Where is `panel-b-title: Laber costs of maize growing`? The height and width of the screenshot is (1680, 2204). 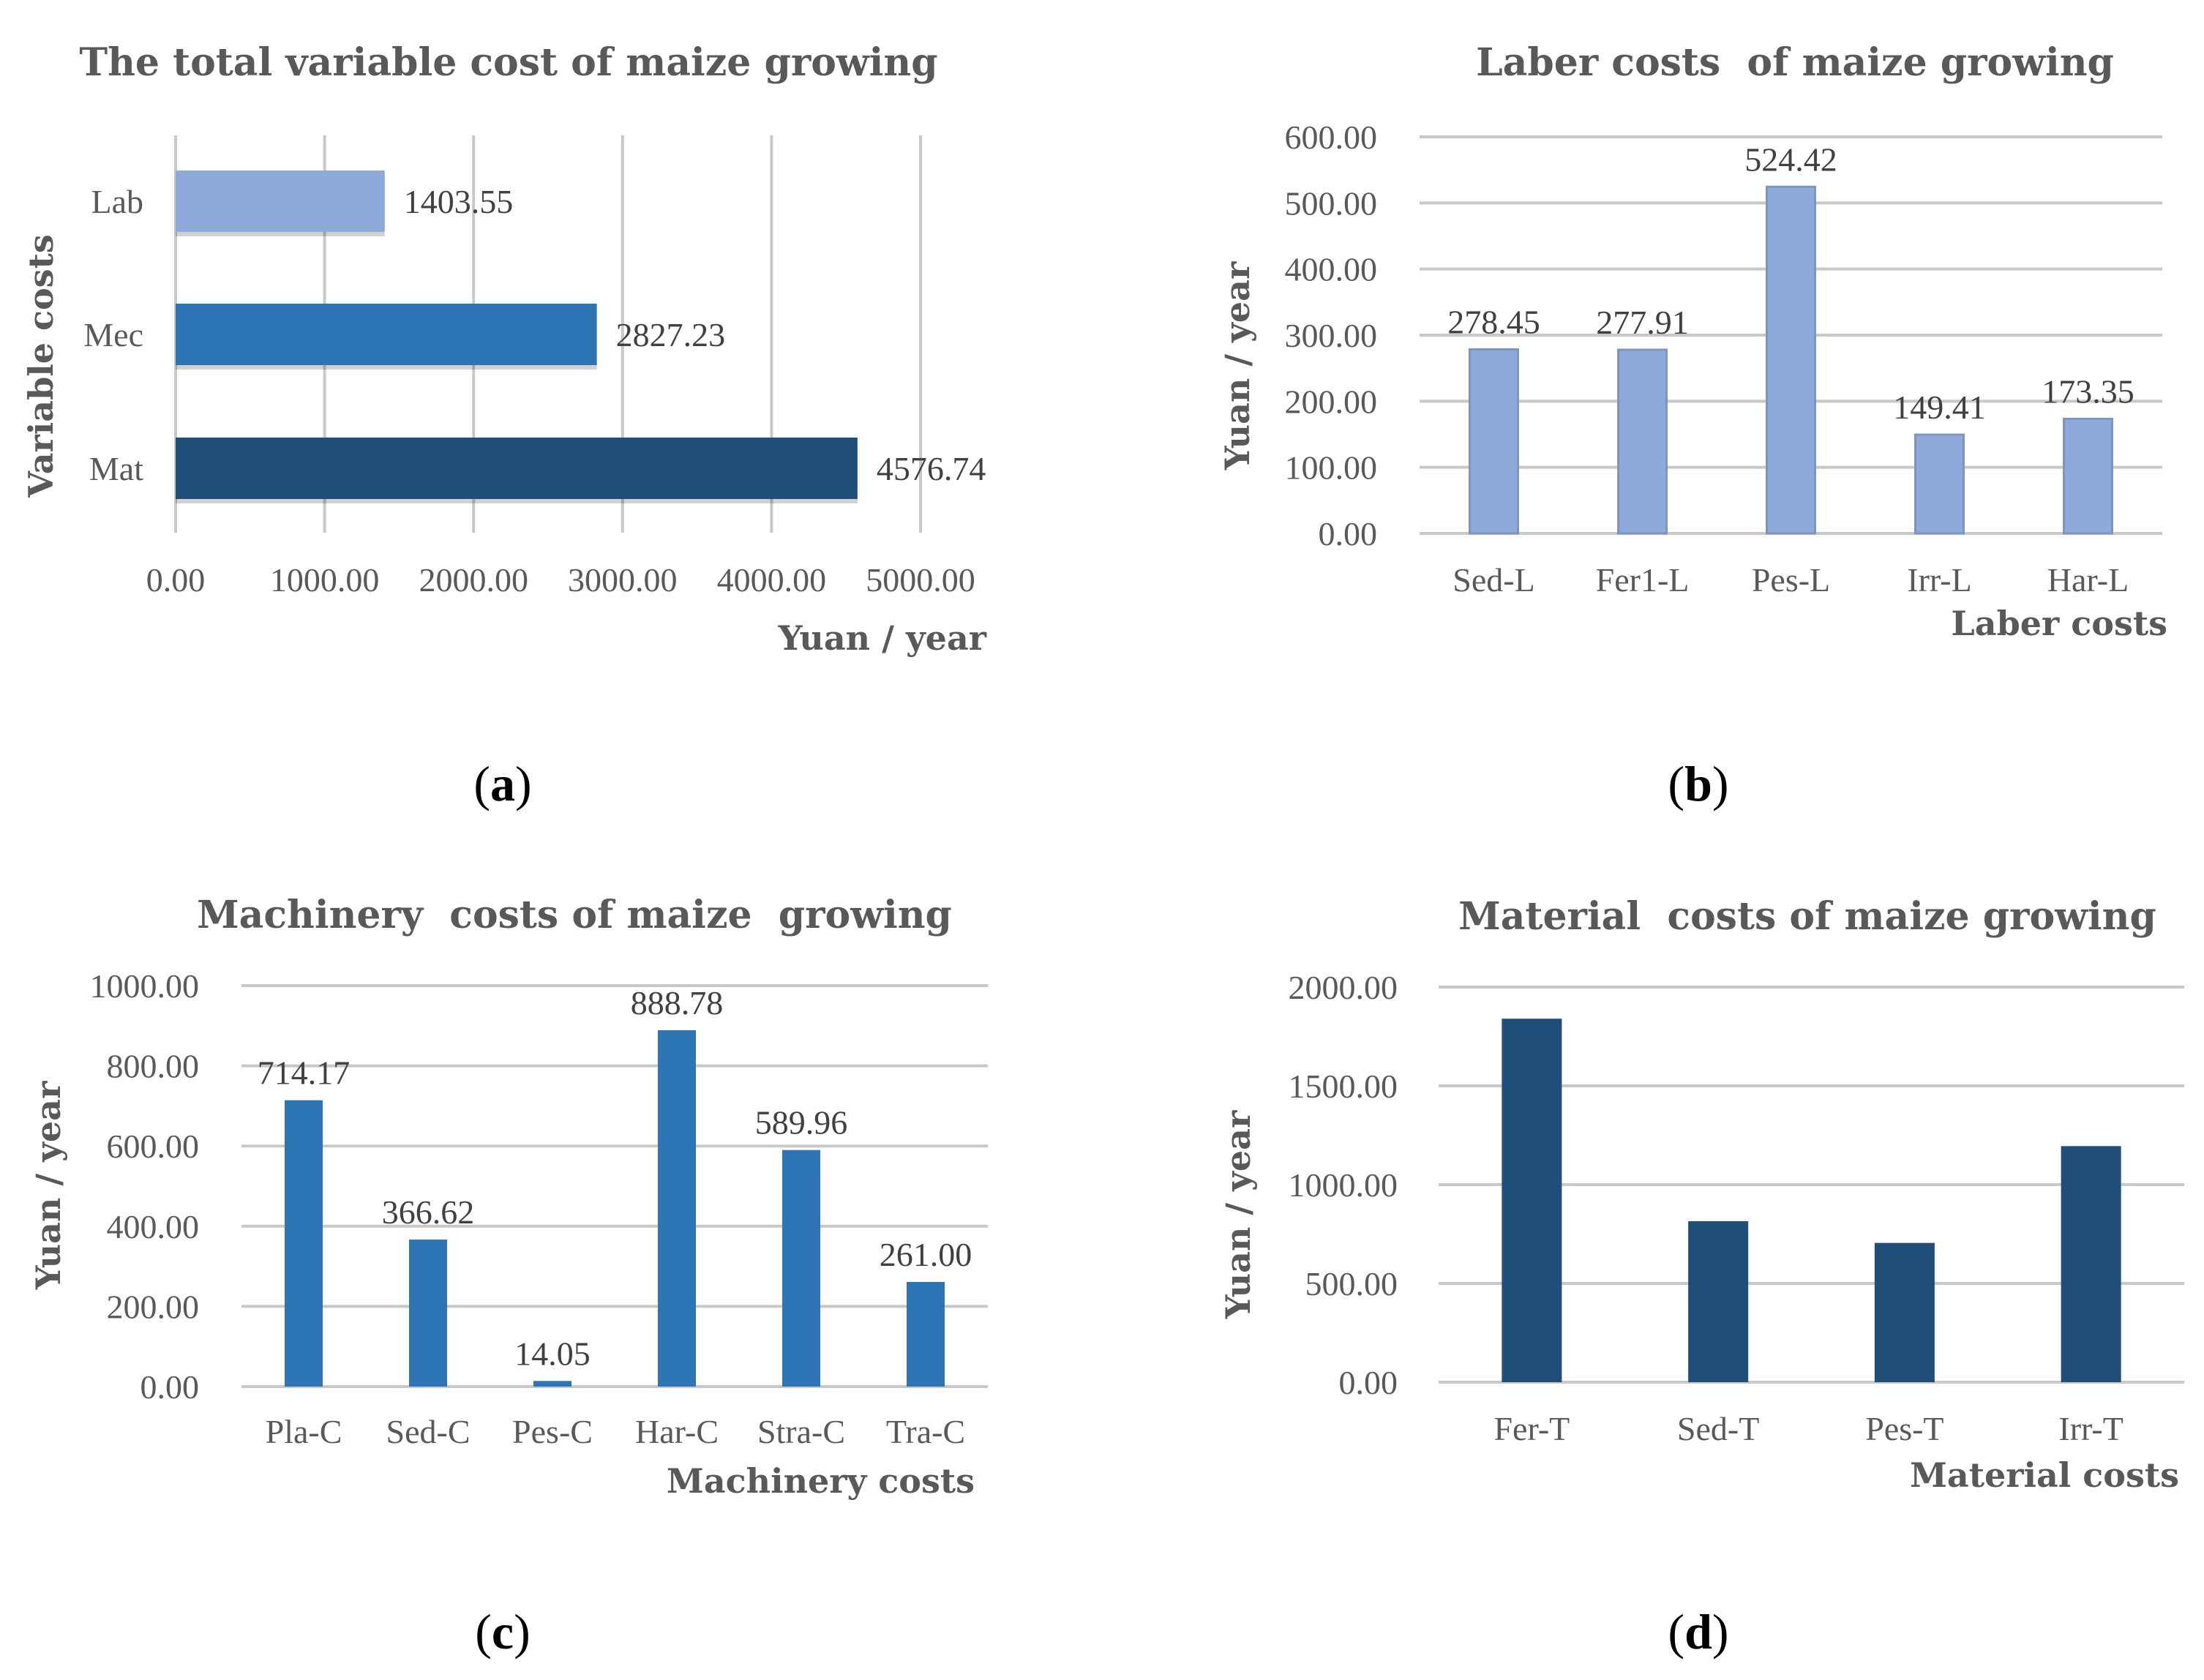 panel-b-title: Laber costs of maize growing is located at coordinates (1795, 62).